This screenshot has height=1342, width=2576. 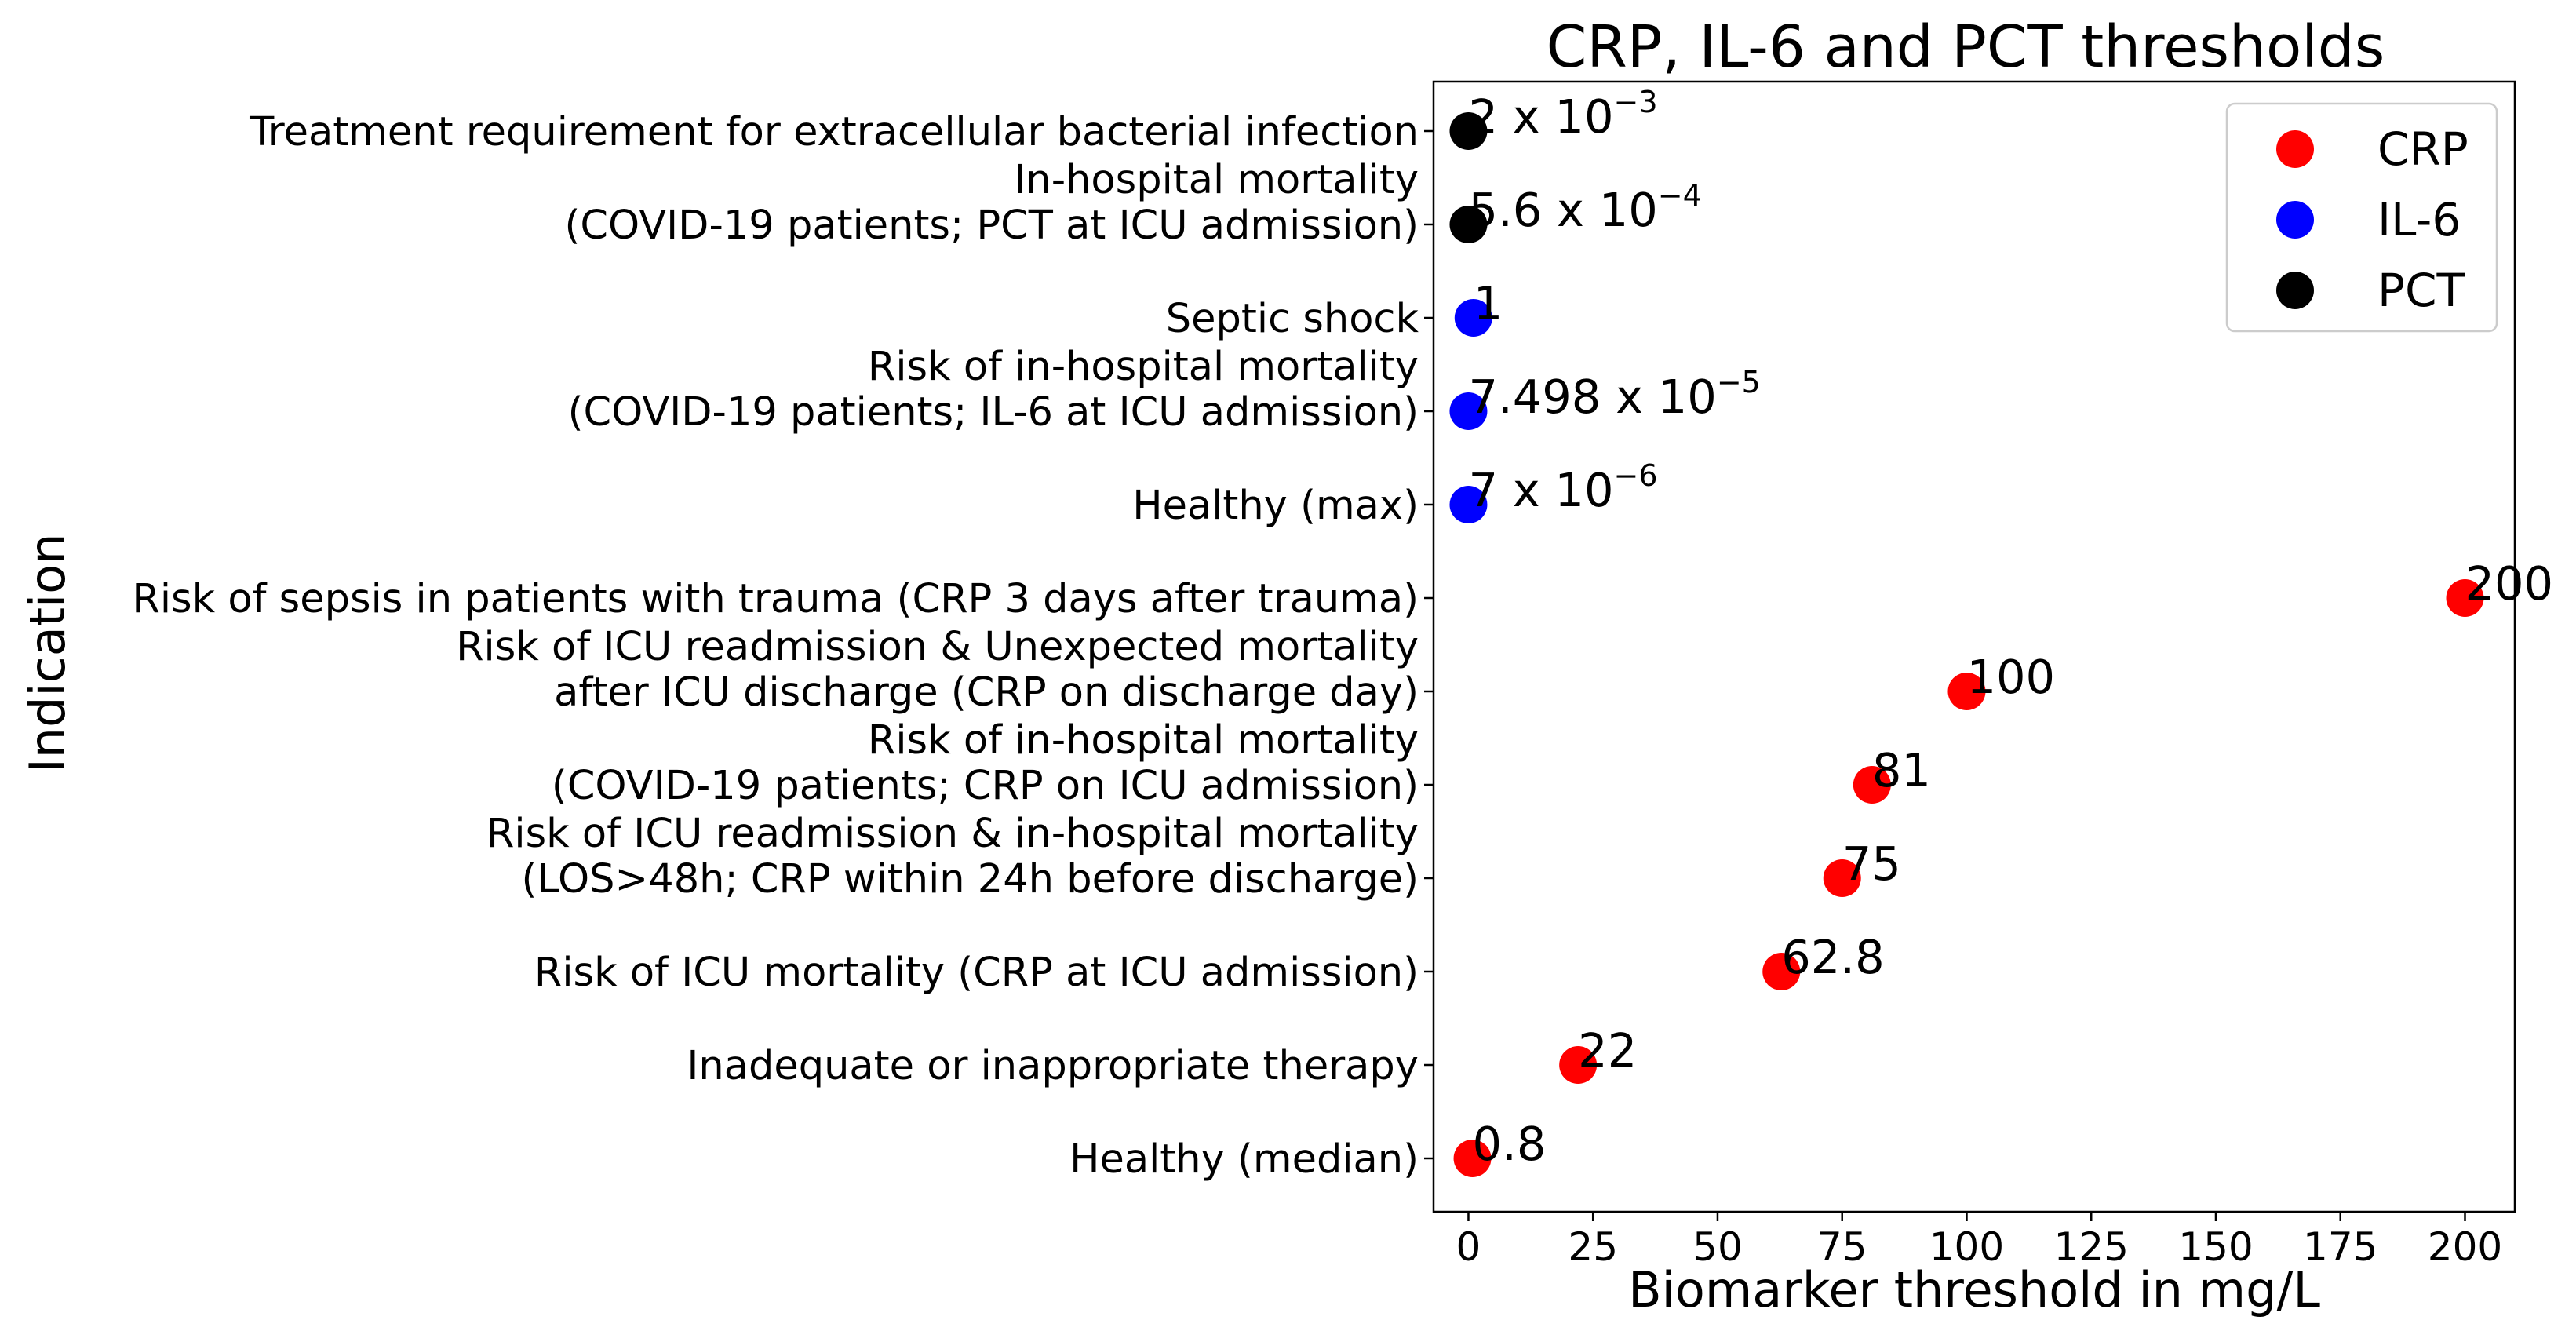 I want to click on category-label-line: In-hospital mortality, so click(x=1216, y=180).